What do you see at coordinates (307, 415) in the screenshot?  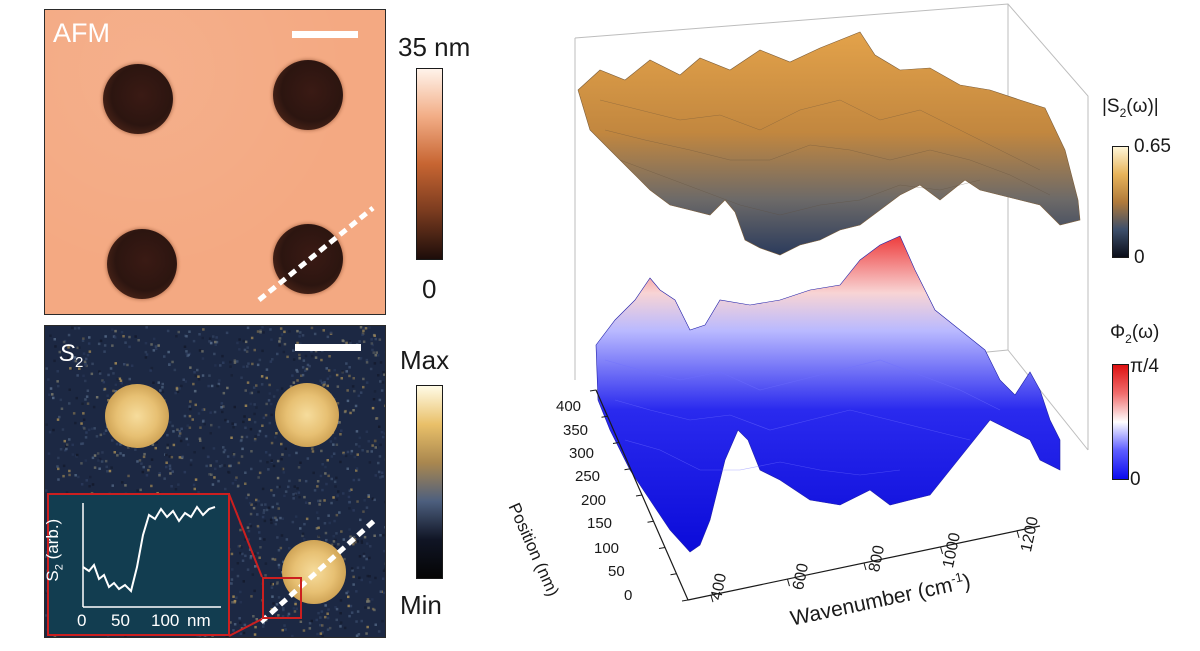 I see `s2-disk-top-right` at bounding box center [307, 415].